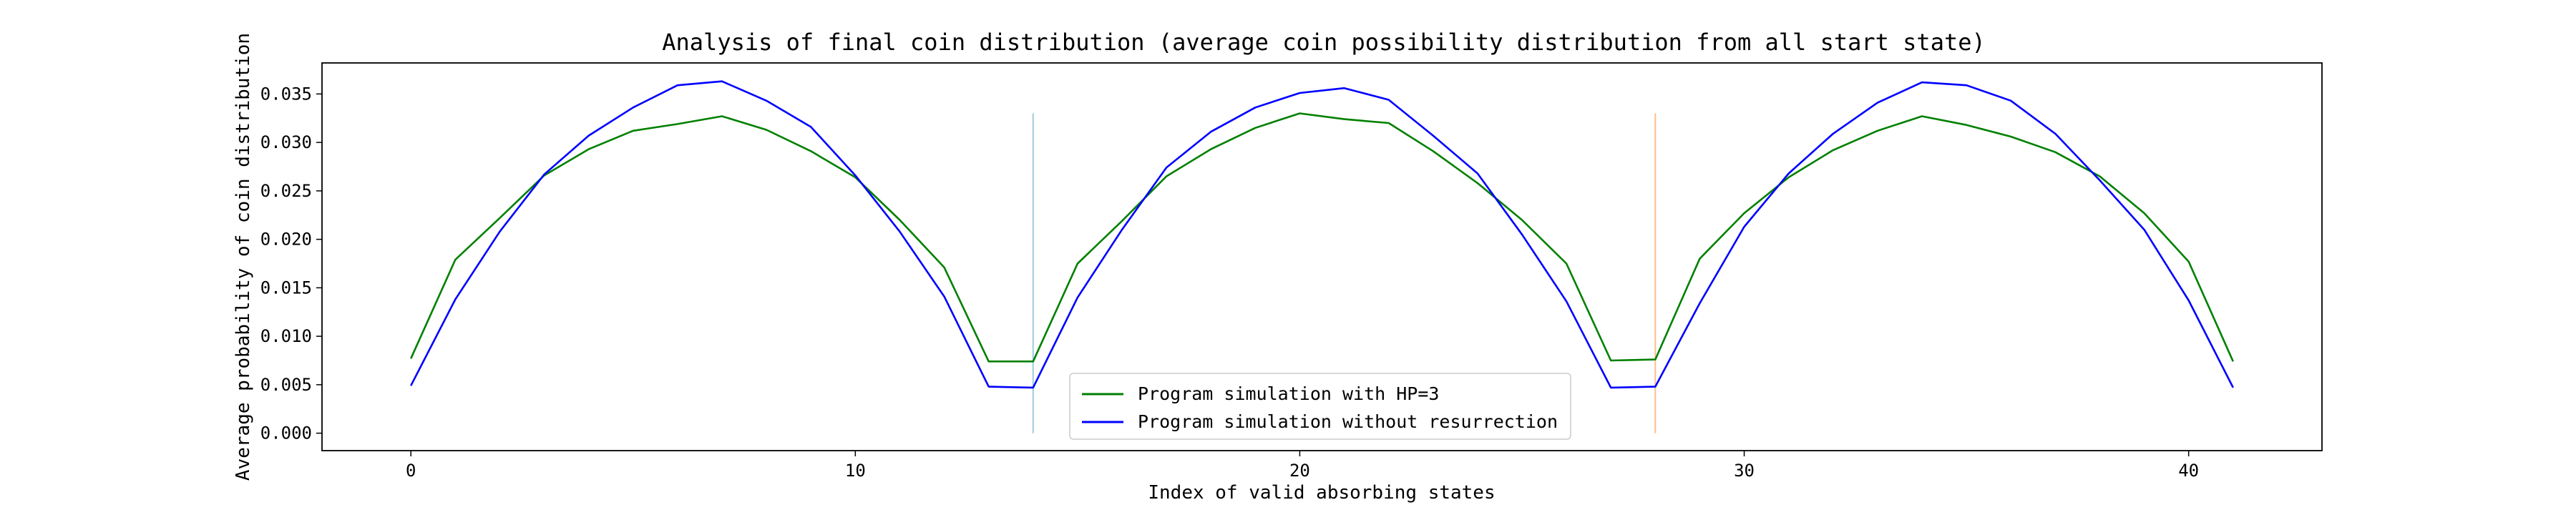 This screenshot has height=515, width=2576. Describe the element at coordinates (286, 385) in the screenshot. I see `y-tick-label: 0.005` at that location.